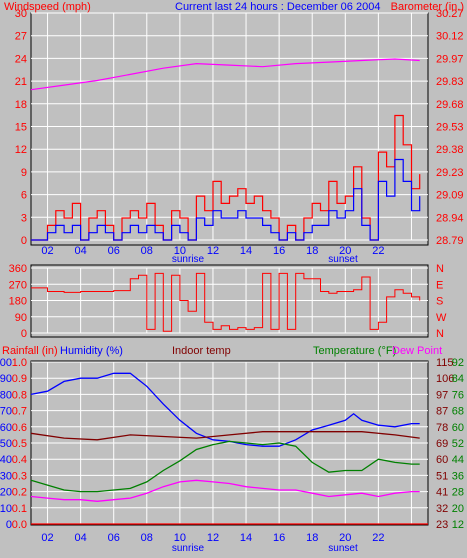 This screenshot has width=467, height=558. I want to click on direction-line, so click(226, 302).